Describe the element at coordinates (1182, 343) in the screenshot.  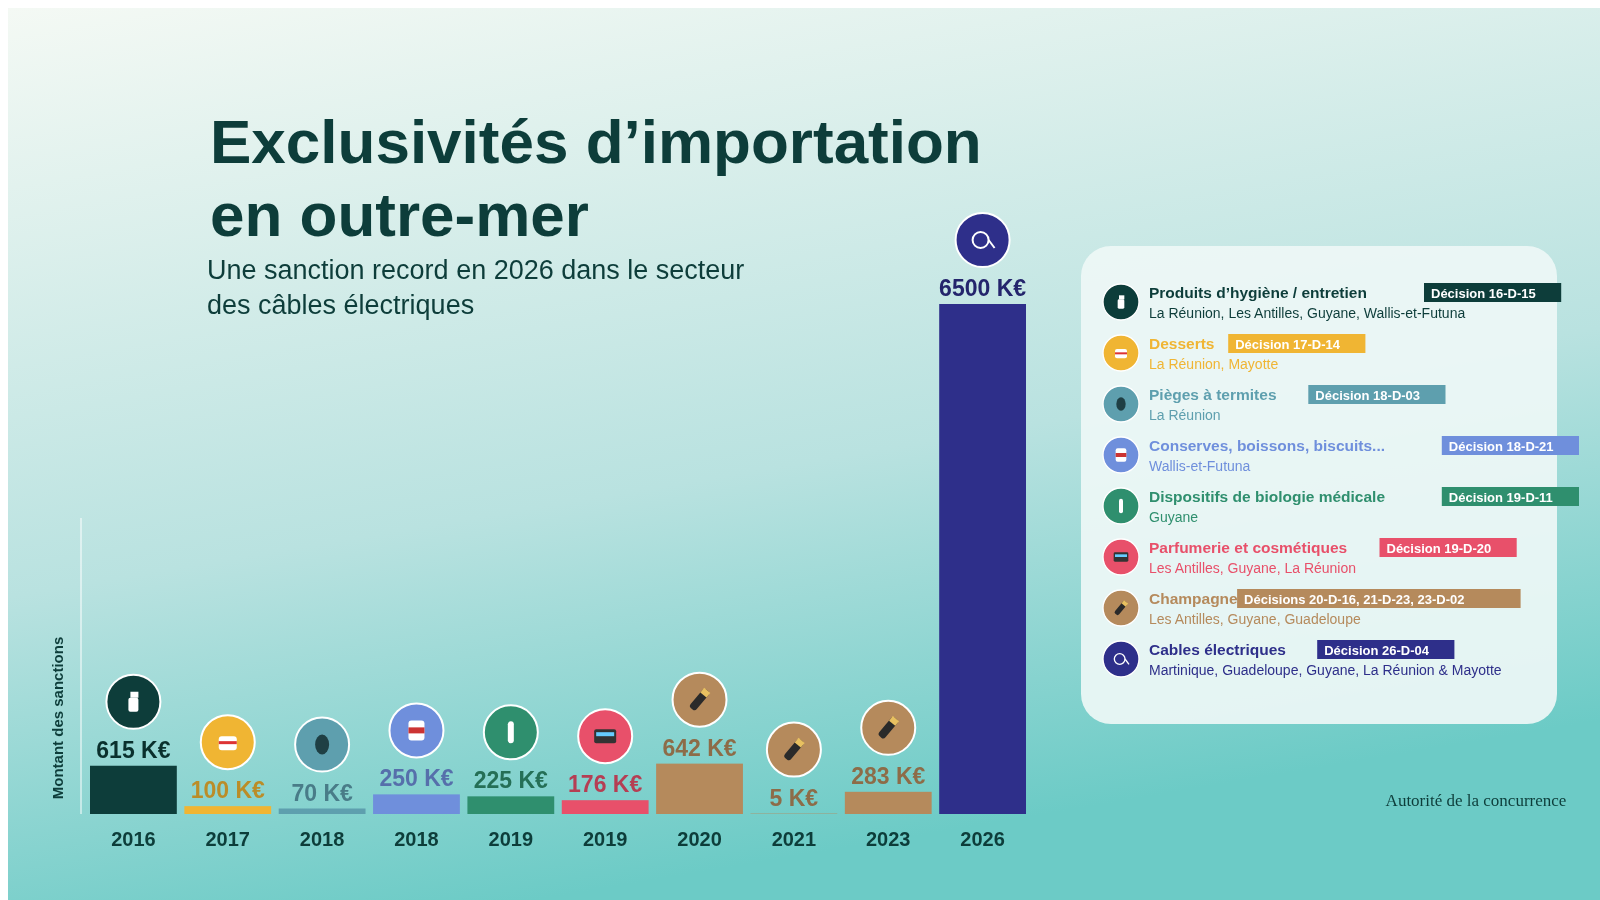
I see `legend-label: Desserts` at that location.